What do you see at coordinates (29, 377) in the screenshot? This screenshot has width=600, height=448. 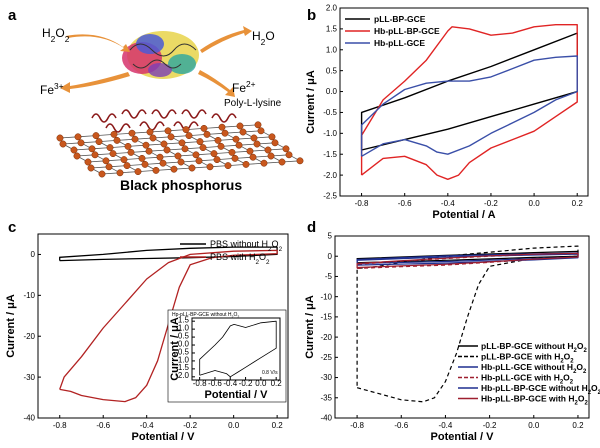 I see `y-tick-label: -30` at bounding box center [29, 377].